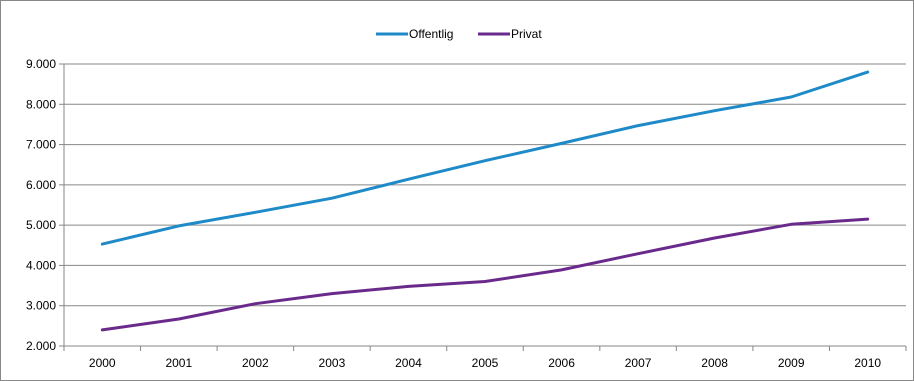 The height and width of the screenshot is (381, 914). Describe the element at coordinates (41, 145) in the screenshot. I see `y-tick-label: 7.000` at that location.